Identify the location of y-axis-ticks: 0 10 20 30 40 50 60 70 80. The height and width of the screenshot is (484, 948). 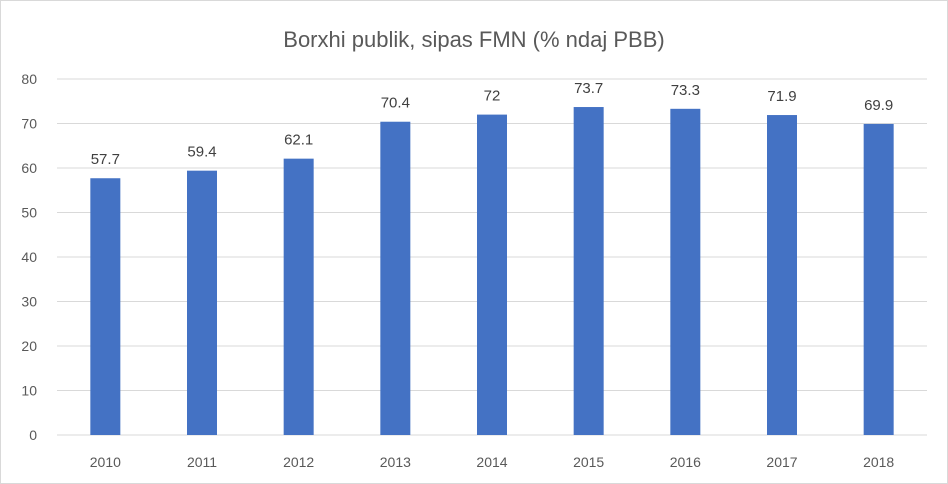
(29, 257).